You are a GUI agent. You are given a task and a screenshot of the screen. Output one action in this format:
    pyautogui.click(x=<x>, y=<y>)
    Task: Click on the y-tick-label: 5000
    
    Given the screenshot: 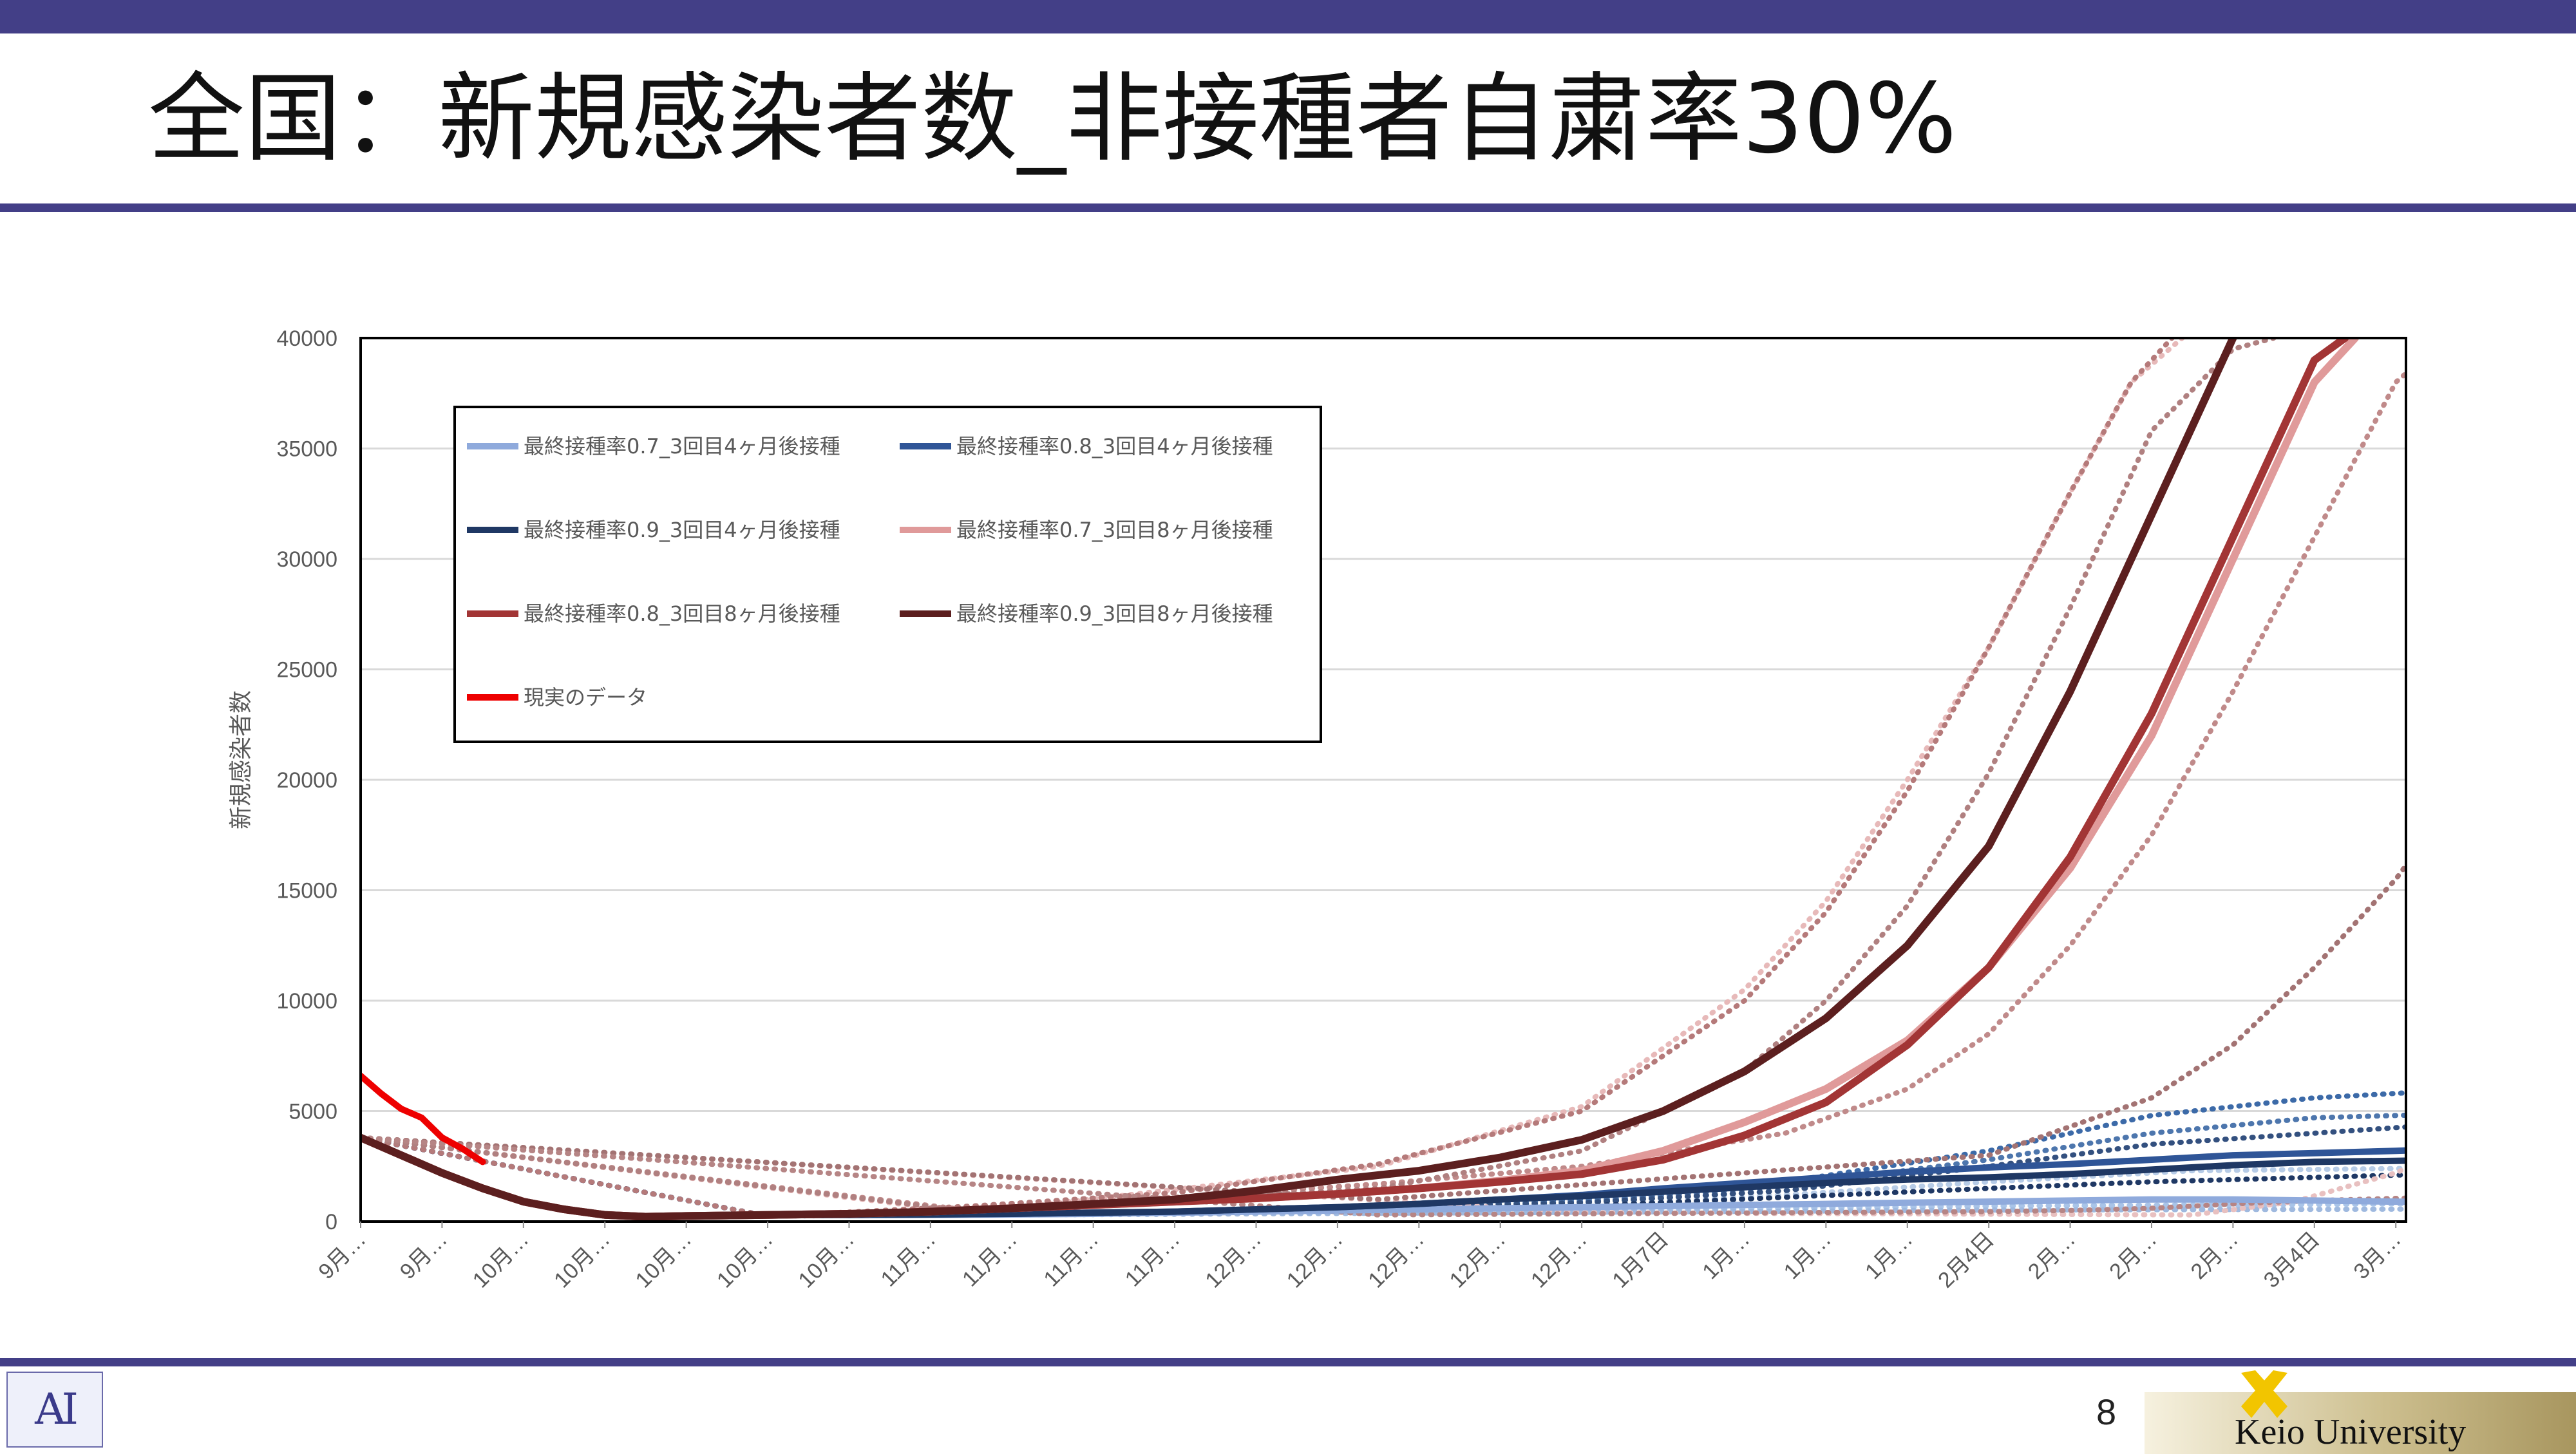 What is the action you would take?
    pyautogui.click(x=313, y=1112)
    